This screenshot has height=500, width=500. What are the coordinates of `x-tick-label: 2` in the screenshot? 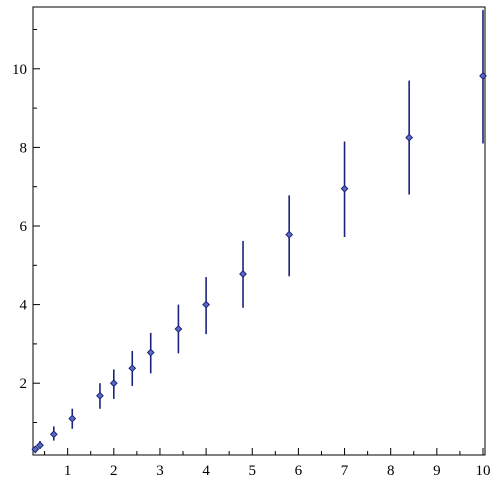 It's located at (114, 471).